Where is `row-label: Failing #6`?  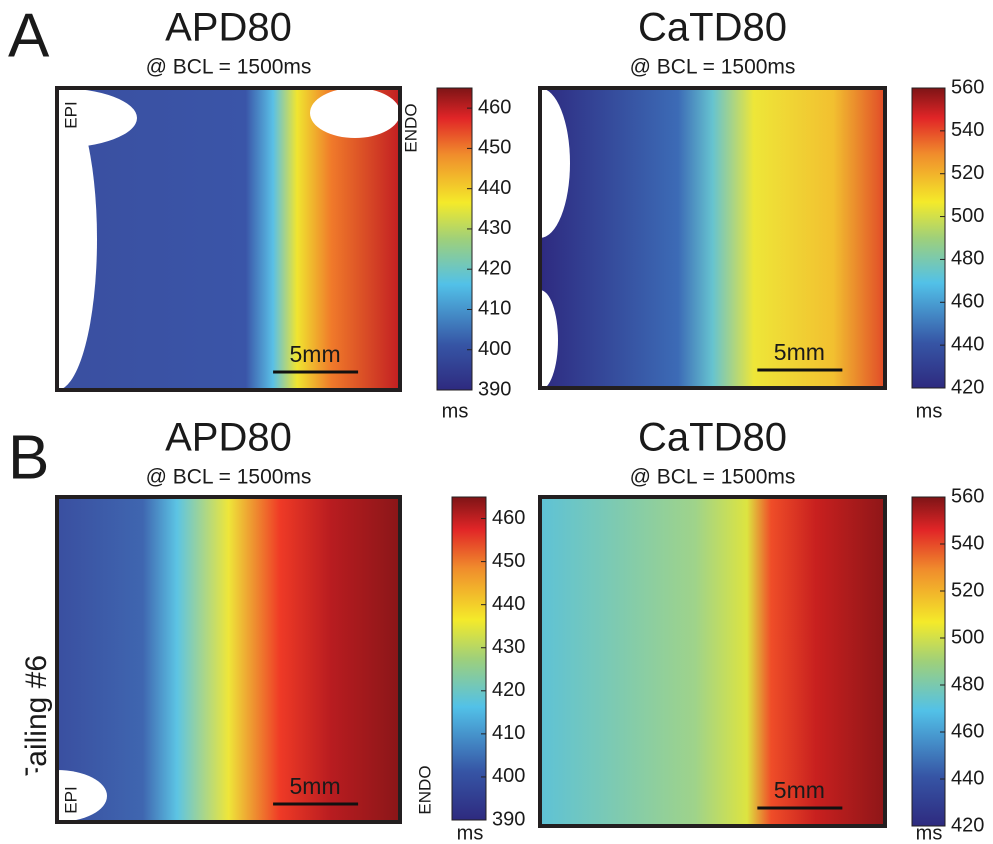 row-label: Failing #6 is located at coordinates (36, 720).